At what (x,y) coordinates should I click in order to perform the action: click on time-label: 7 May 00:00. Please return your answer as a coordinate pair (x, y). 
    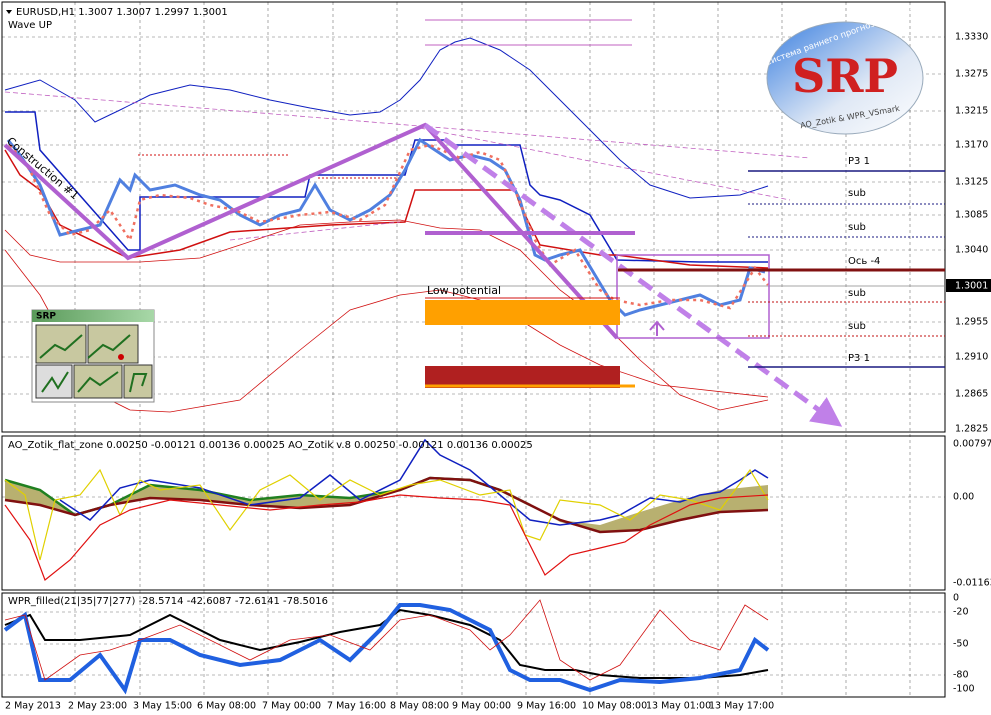
    Looking at the image, I should click on (291, 706).